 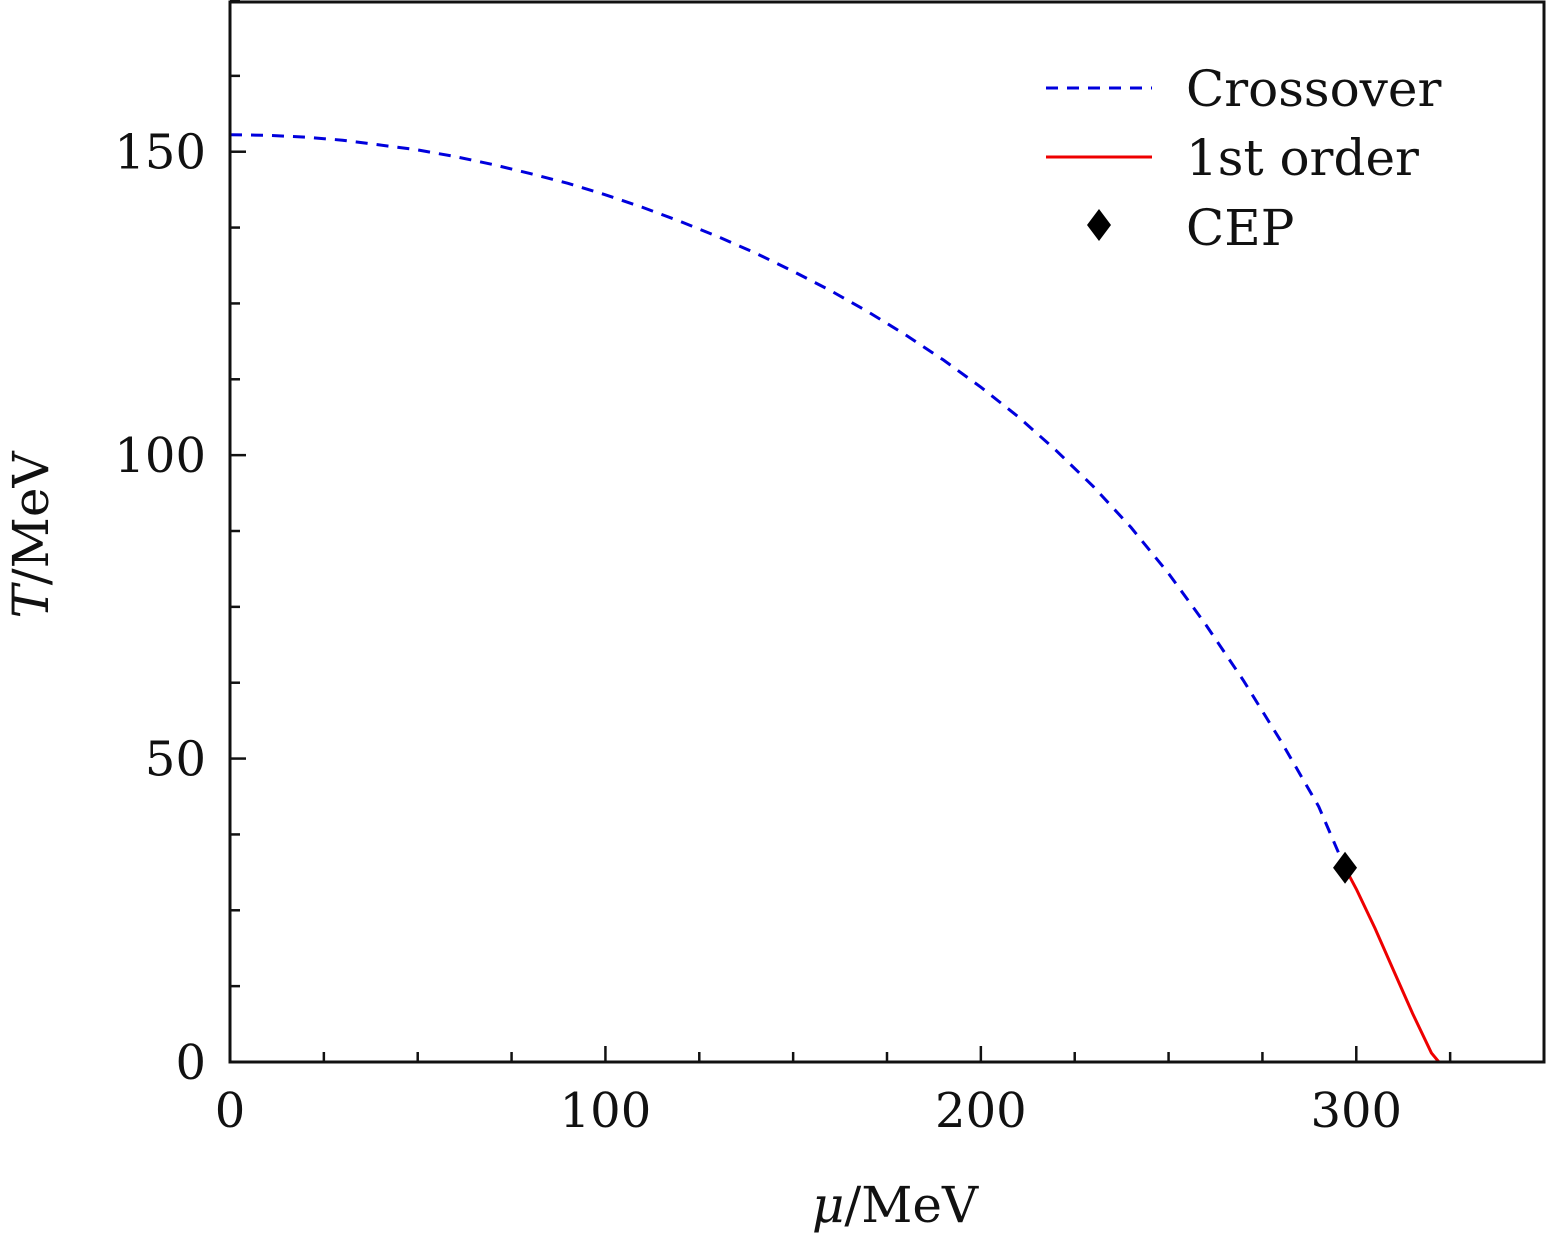 What do you see at coordinates (911, 1205) in the screenshot?
I see `x-axis-unit: /MeV` at bounding box center [911, 1205].